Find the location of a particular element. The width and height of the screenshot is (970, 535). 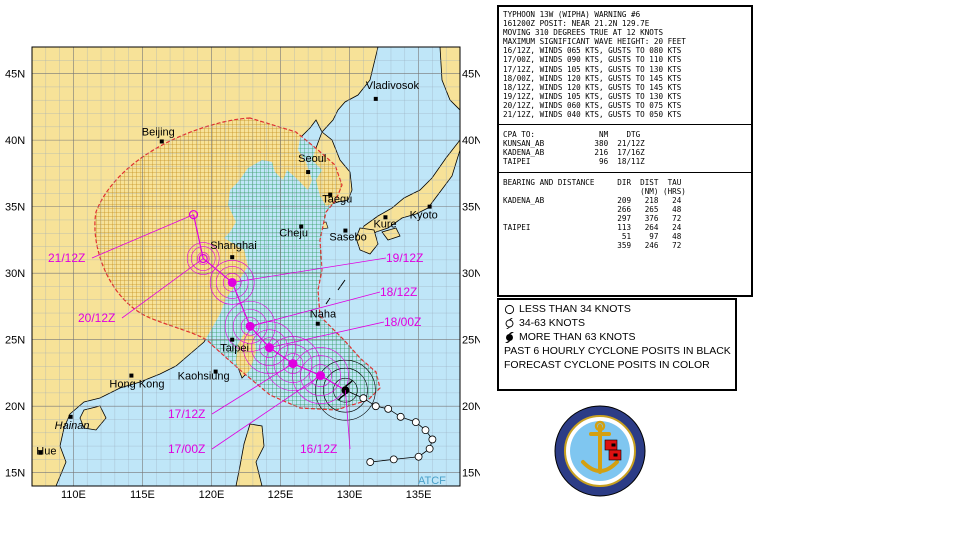

forecast-time-label: 16/12Z is located at coordinates (318, 449).